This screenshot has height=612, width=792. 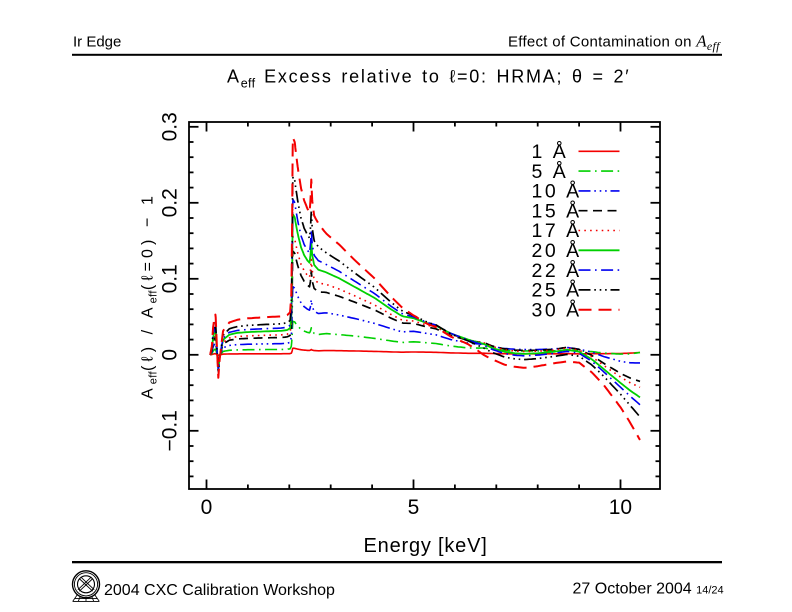 What do you see at coordinates (557, 250) in the screenshot?
I see `svg-text: 20 Å` at bounding box center [557, 250].